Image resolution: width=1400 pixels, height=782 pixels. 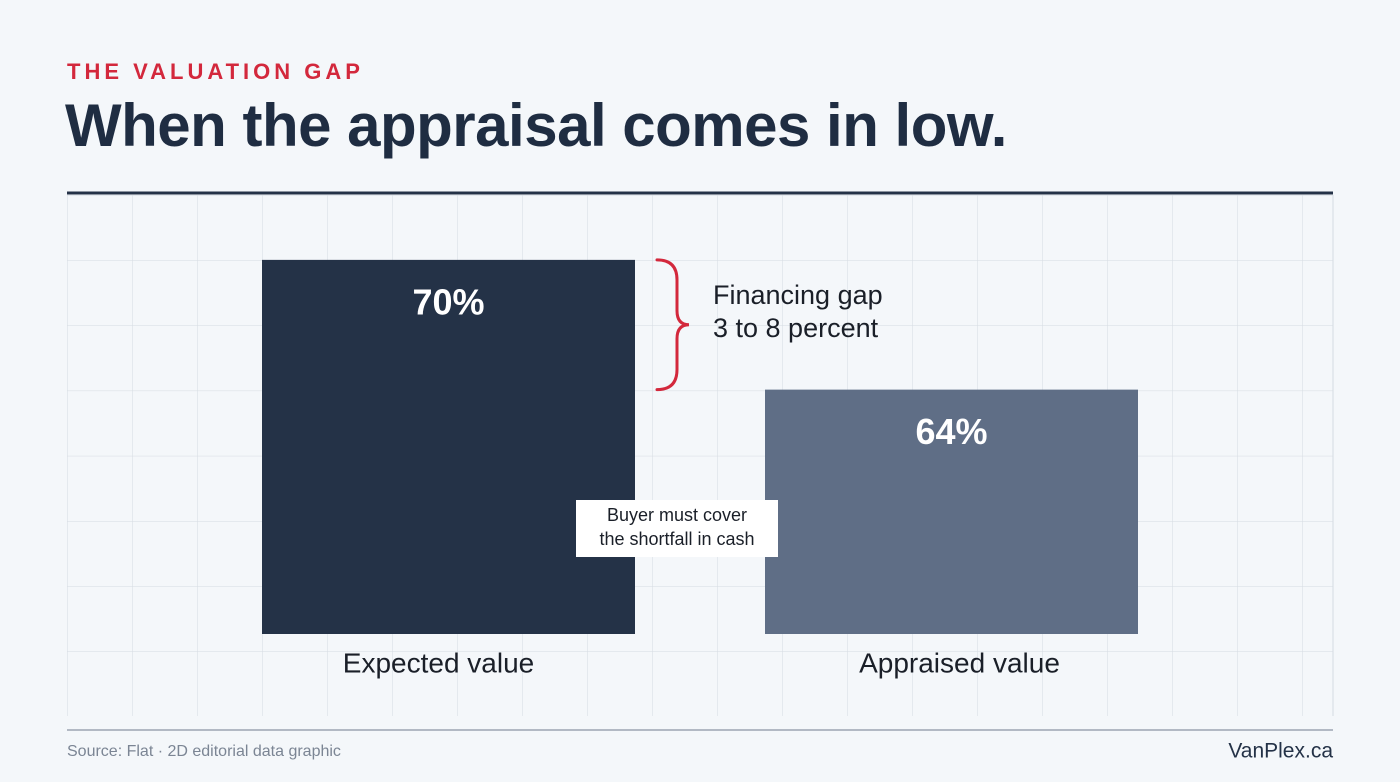 What do you see at coordinates (677, 528) in the screenshot?
I see `note-box` at bounding box center [677, 528].